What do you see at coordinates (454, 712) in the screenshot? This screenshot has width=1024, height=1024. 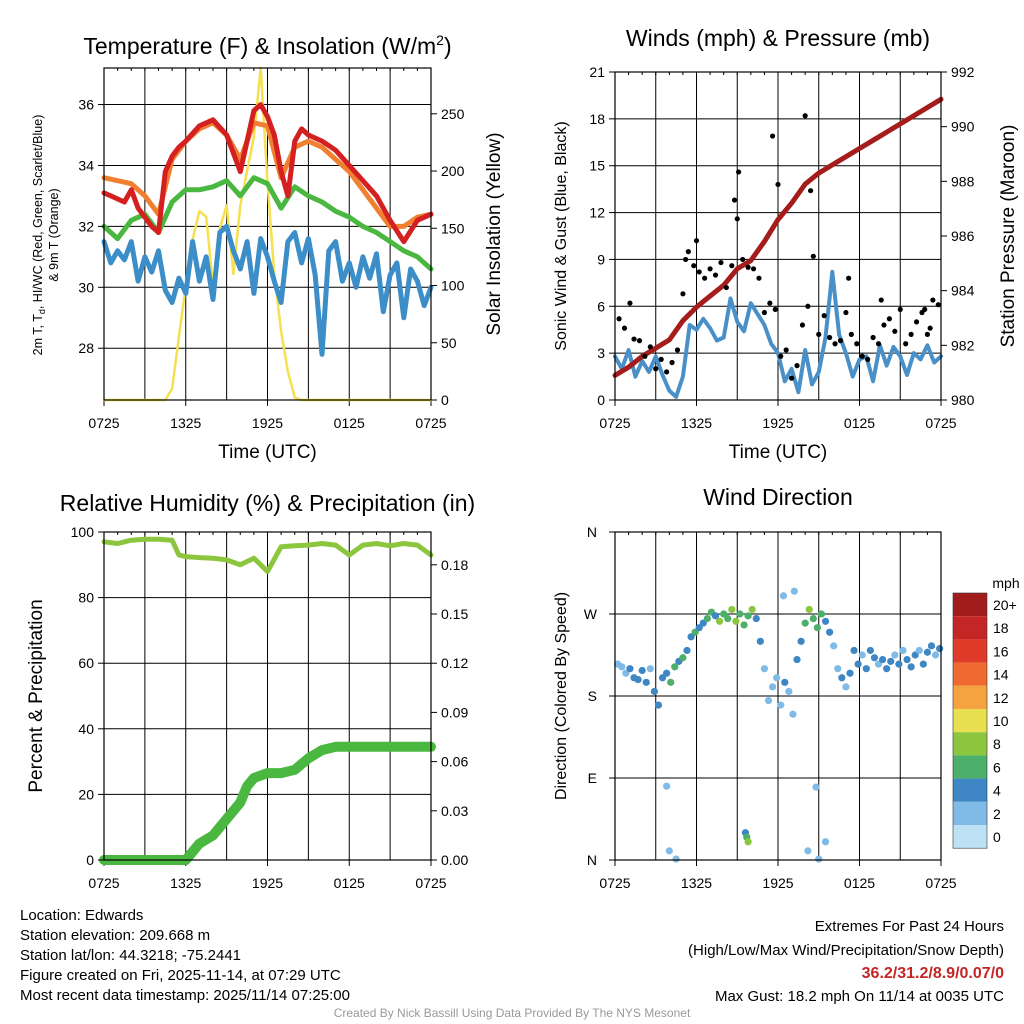 I see `rh-y2tick-label: 0.09` at bounding box center [454, 712].